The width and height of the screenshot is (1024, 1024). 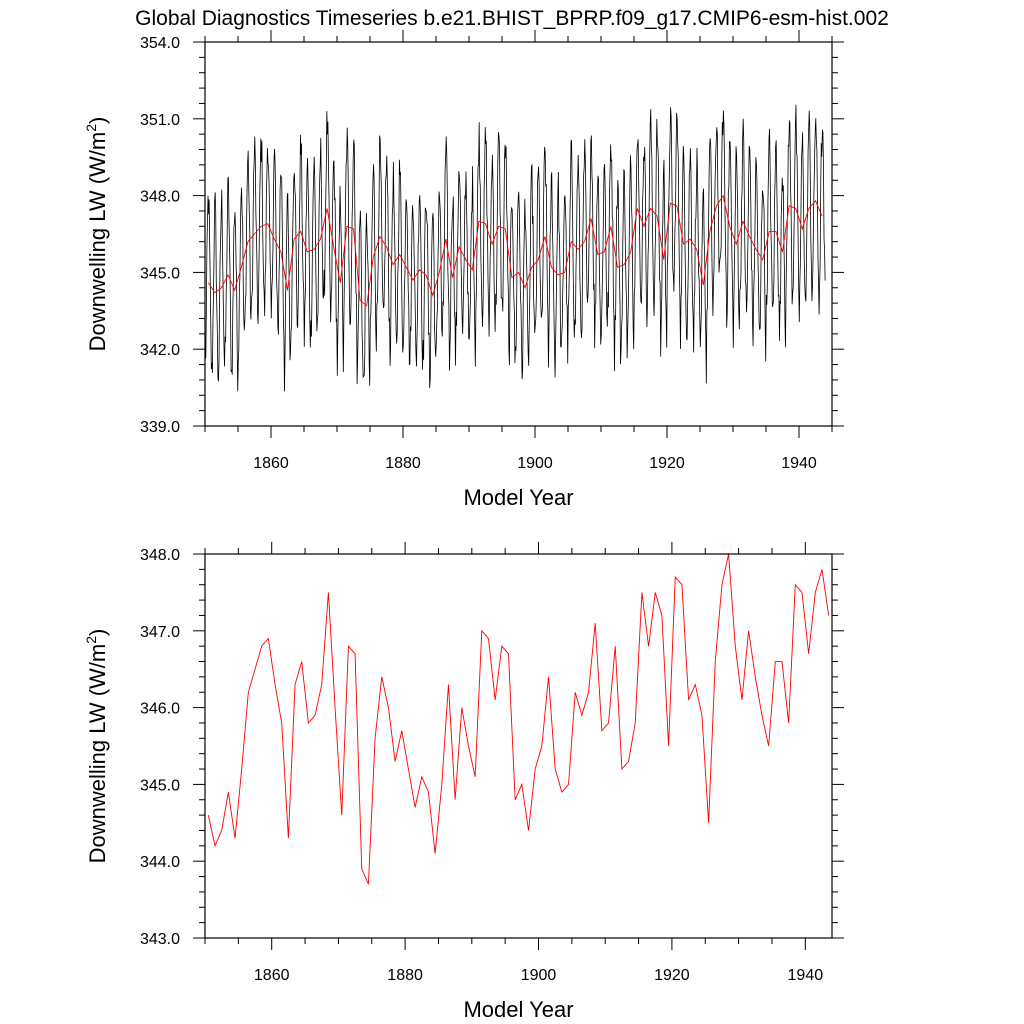 I want to click on y-tick-label: 342.0, so click(x=160, y=350).